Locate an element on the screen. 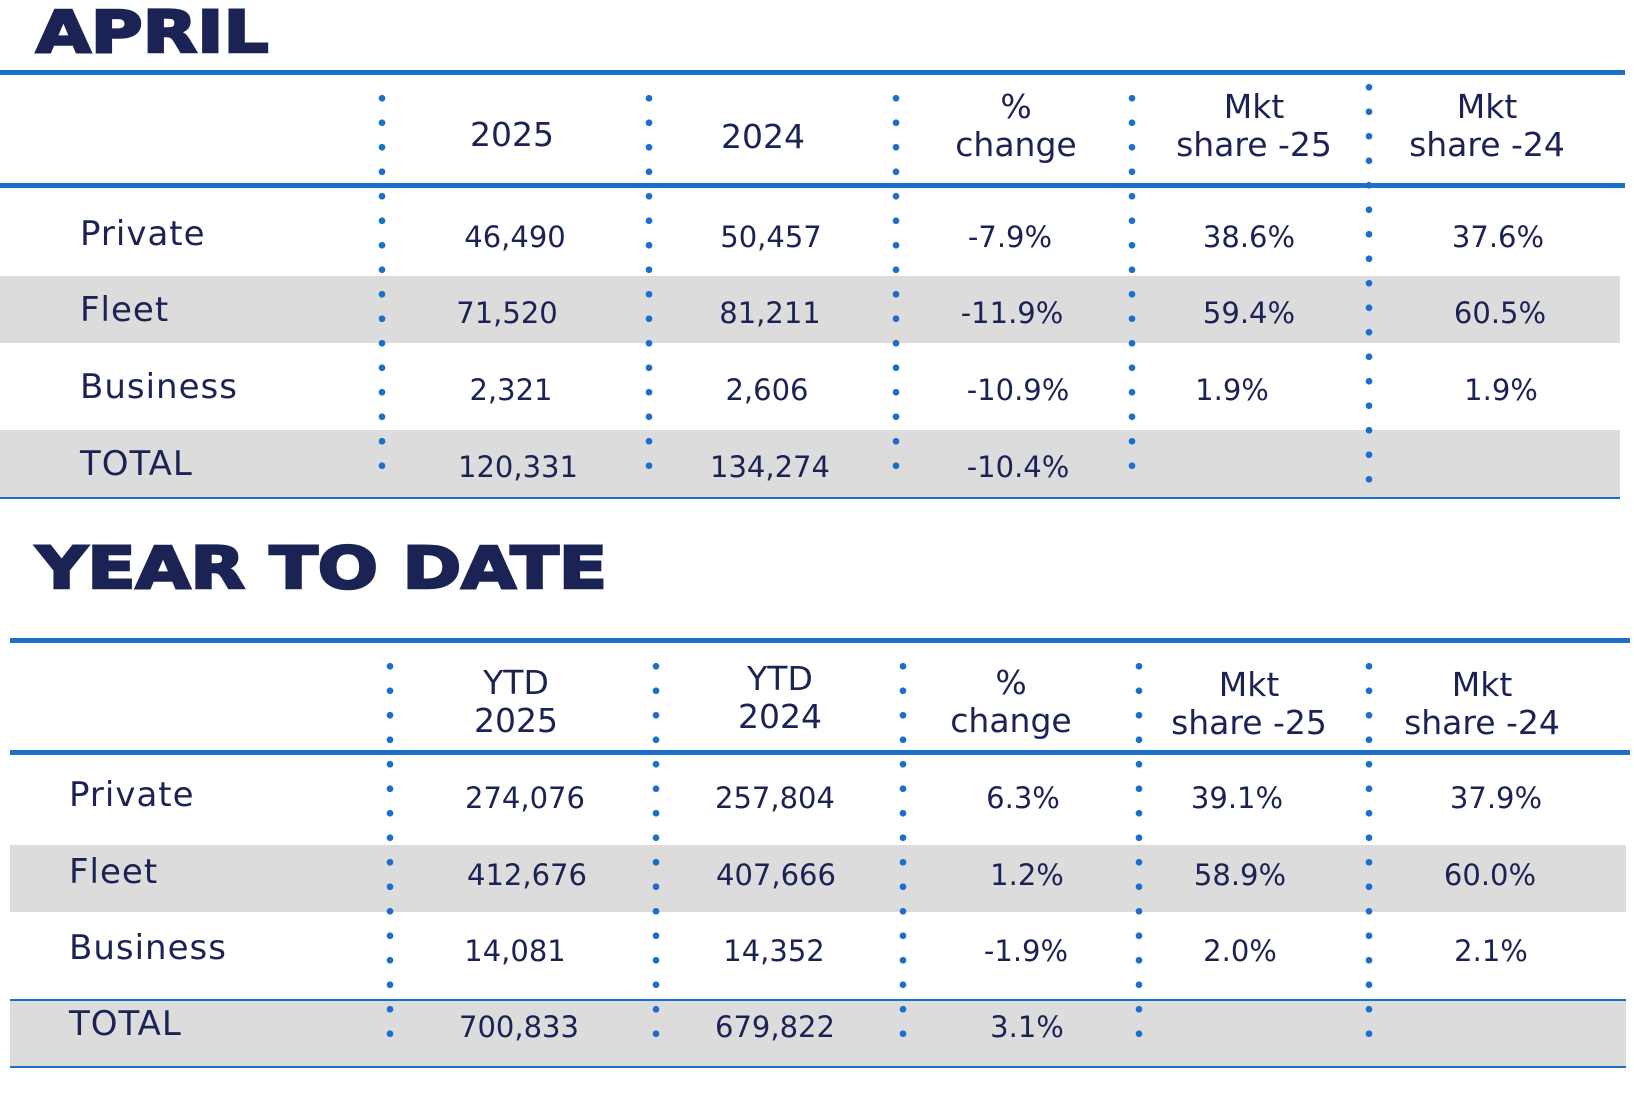 The height and width of the screenshot is (1115, 1634). april-fleet-mkt24: 60.5% is located at coordinates (1500, 313).